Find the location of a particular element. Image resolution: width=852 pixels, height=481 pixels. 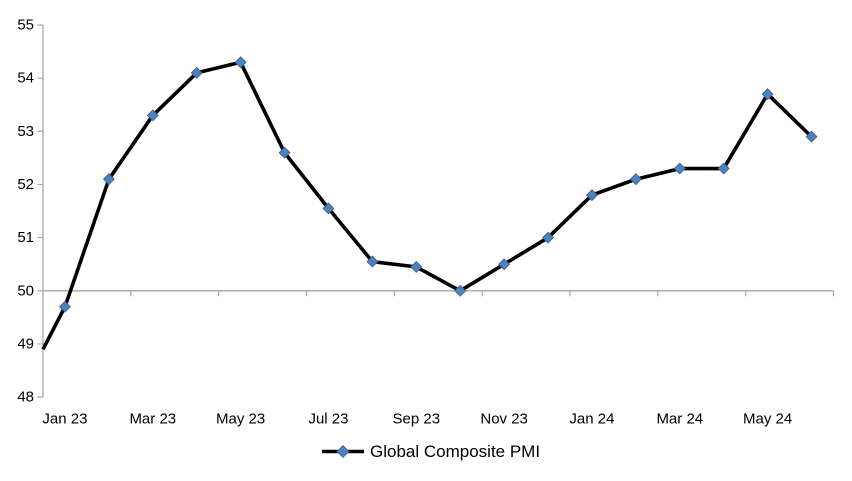

legend-marker-icon is located at coordinates (343, 451).